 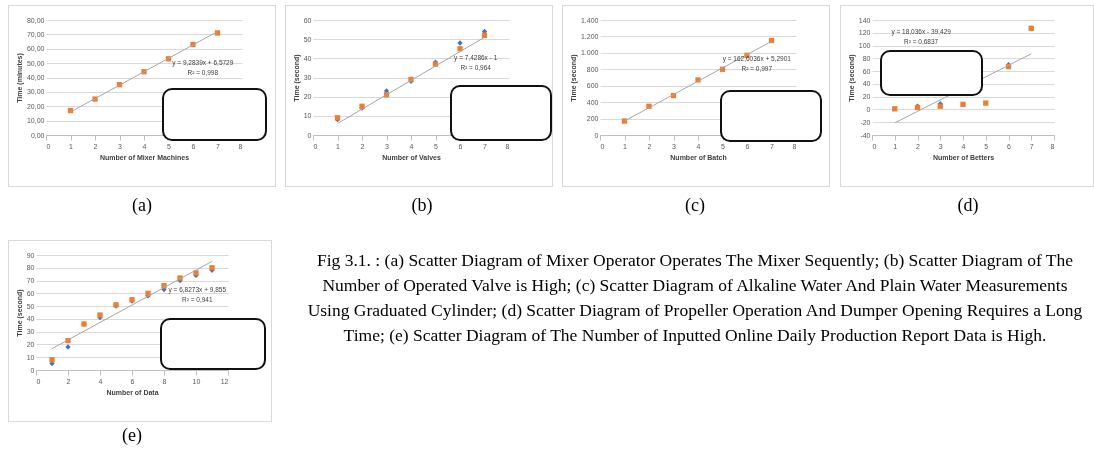 What do you see at coordinates (968, 205) in the screenshot?
I see `text: (d)` at bounding box center [968, 205].